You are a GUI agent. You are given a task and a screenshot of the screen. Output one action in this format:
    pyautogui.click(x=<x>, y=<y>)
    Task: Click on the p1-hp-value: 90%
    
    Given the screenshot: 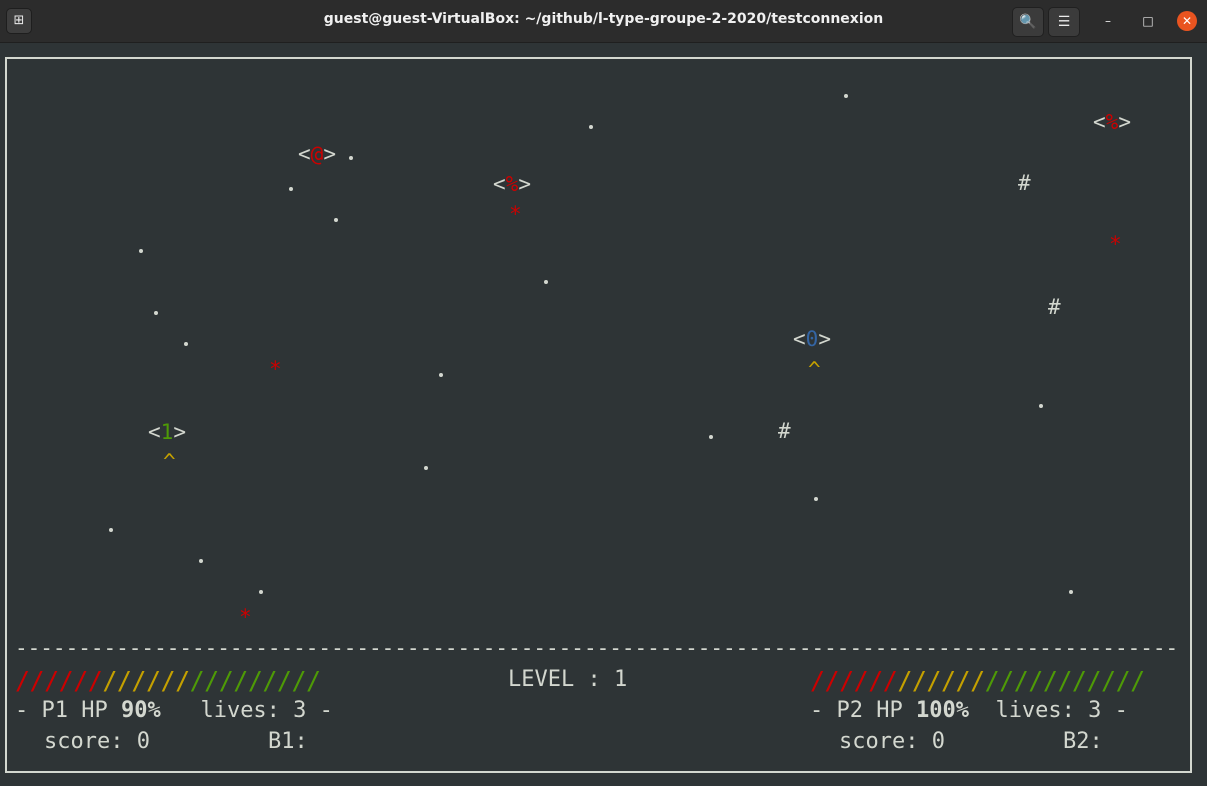 What is the action you would take?
    pyautogui.click(x=140, y=710)
    